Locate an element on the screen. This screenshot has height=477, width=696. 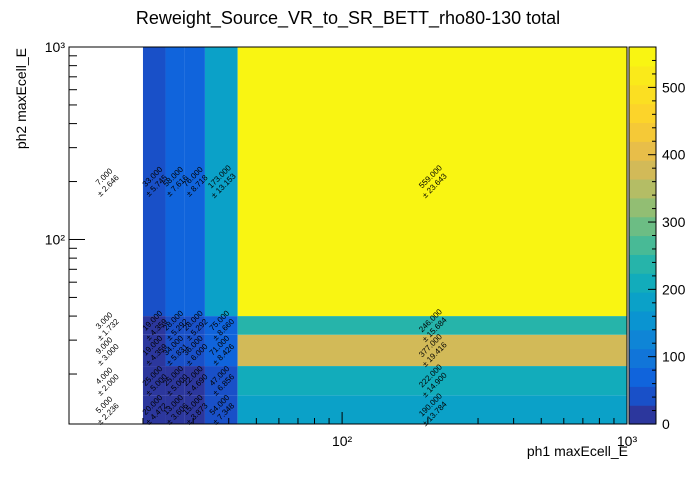
y-tick-label: 10³ is located at coordinates (55, 47).